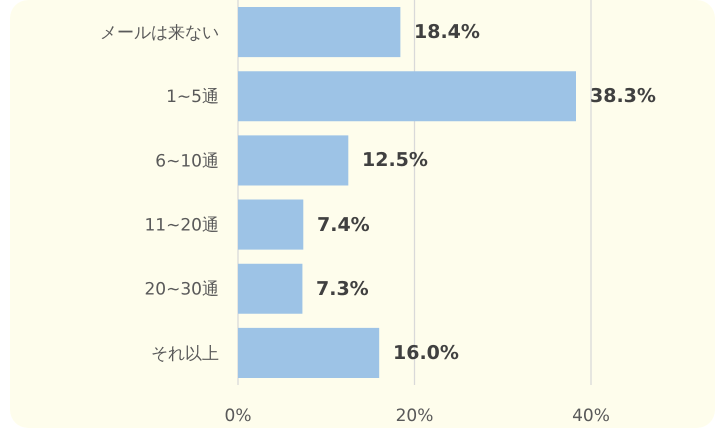 The image size is (725, 436). What do you see at coordinates (343, 225) in the screenshot?
I see `data-label: 7.4%` at bounding box center [343, 225].